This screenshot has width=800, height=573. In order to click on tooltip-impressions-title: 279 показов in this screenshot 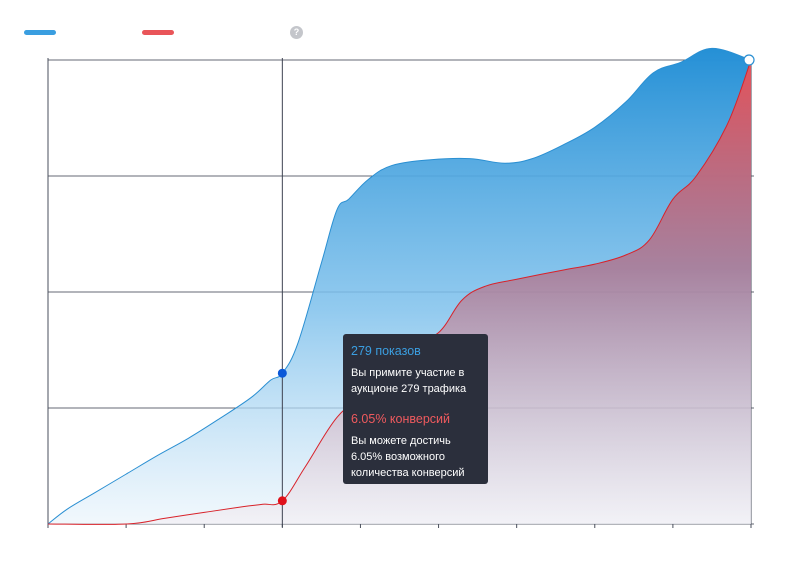, I will do `click(386, 351)`.